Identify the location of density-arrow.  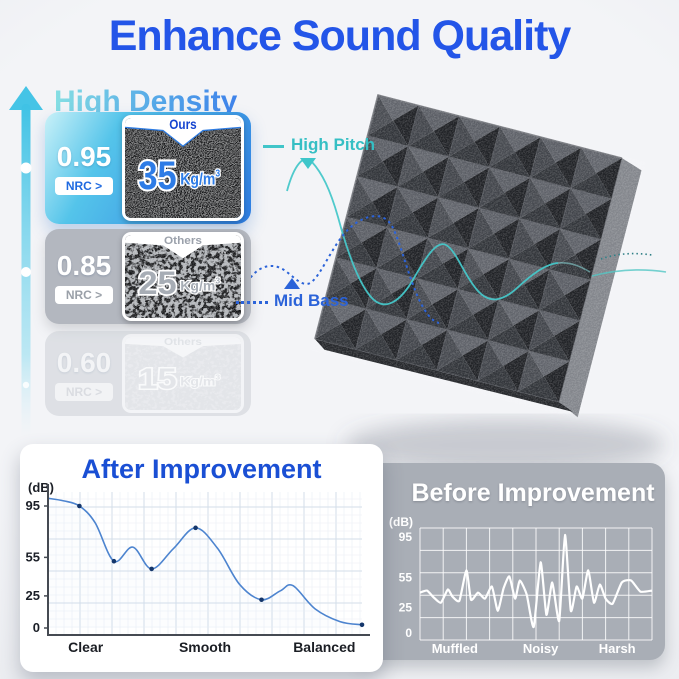
(26, 262).